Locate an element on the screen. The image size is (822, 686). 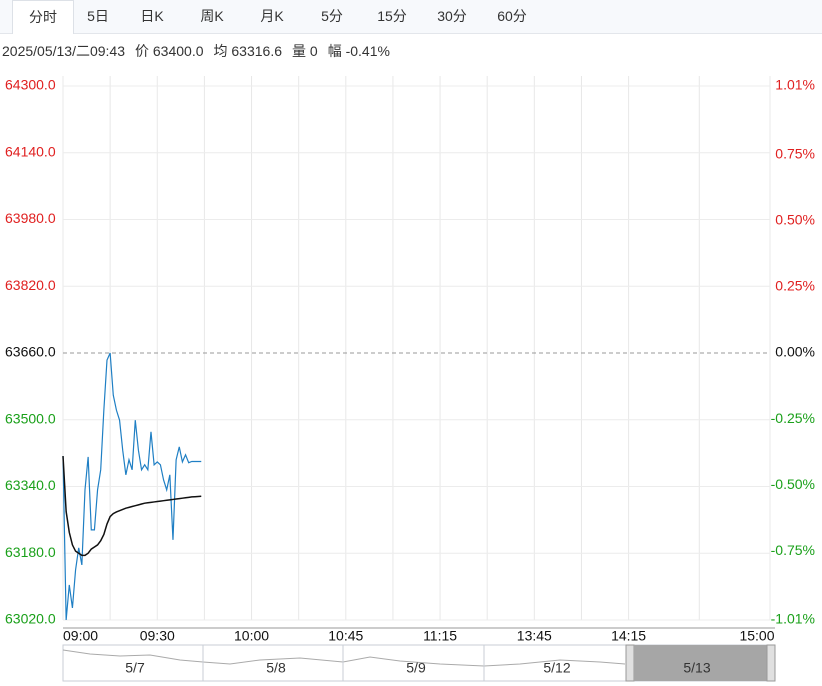
x-tick-label: 09:00 is located at coordinates (80, 636).